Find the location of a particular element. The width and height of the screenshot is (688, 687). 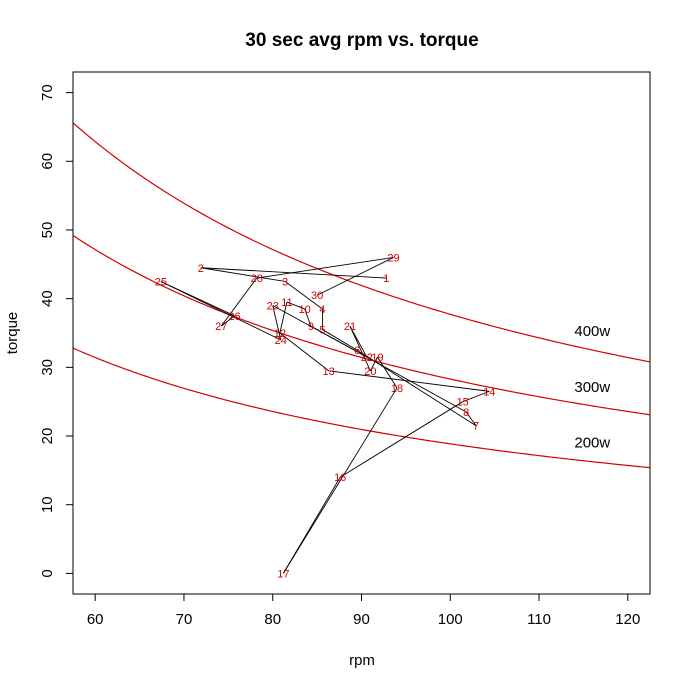

chart-title: 30 sec avg rpm vs. torque is located at coordinates (361, 40).